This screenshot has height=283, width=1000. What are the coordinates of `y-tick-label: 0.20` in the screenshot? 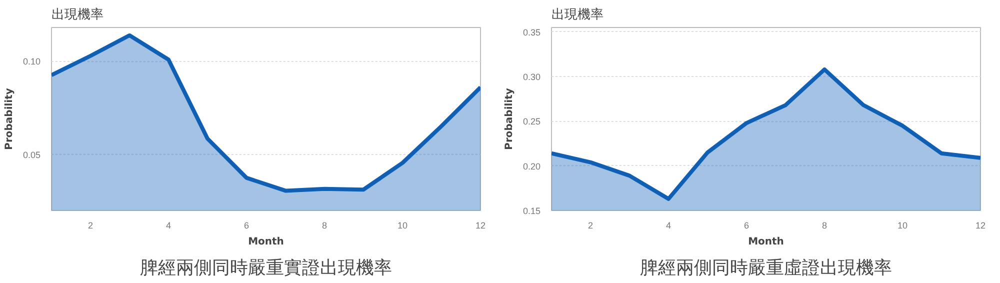 It's located at (531, 166).